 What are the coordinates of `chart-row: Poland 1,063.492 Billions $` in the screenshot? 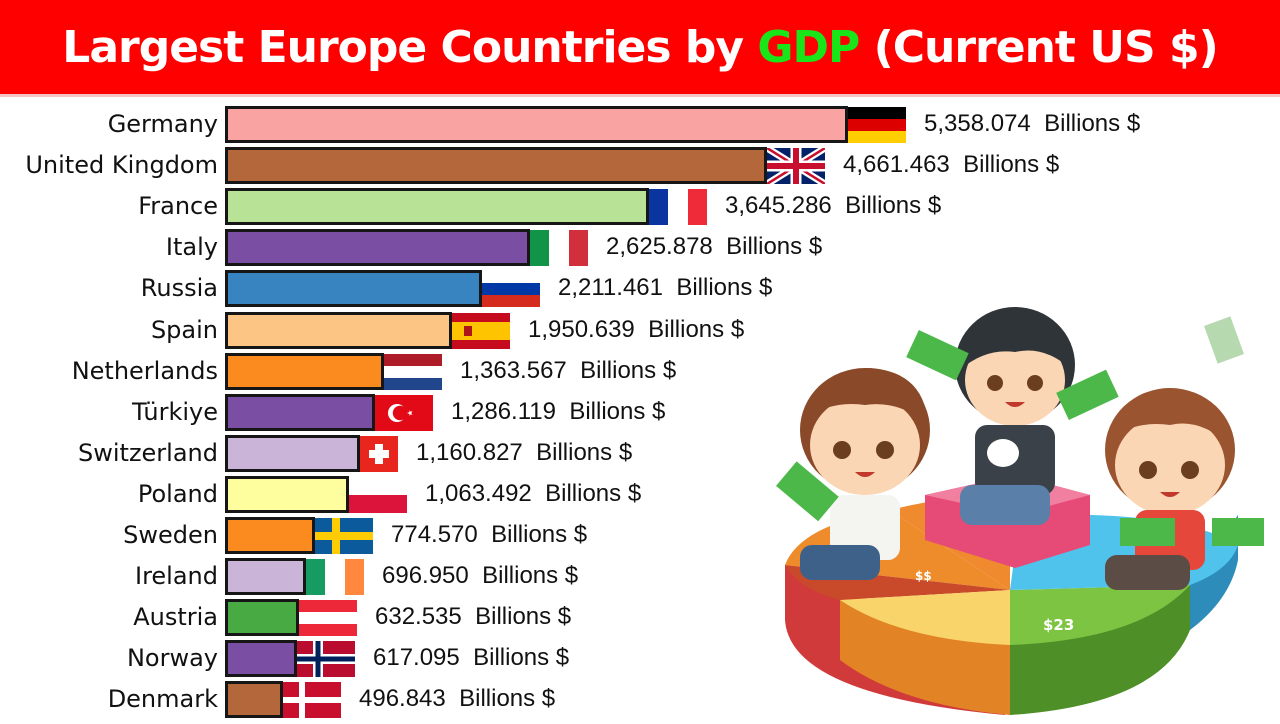 It's located at (640, 494).